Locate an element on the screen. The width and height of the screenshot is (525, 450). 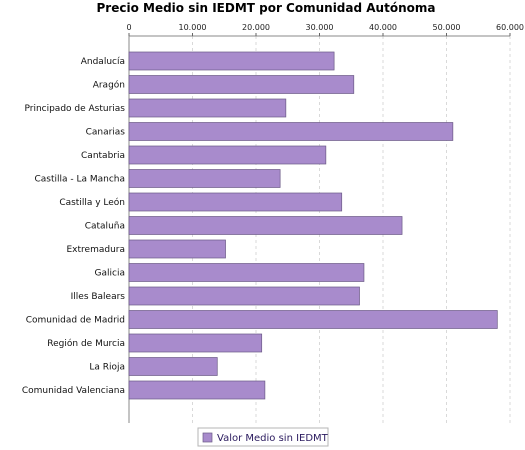
category-label: Andalucía is located at coordinates (103, 62).